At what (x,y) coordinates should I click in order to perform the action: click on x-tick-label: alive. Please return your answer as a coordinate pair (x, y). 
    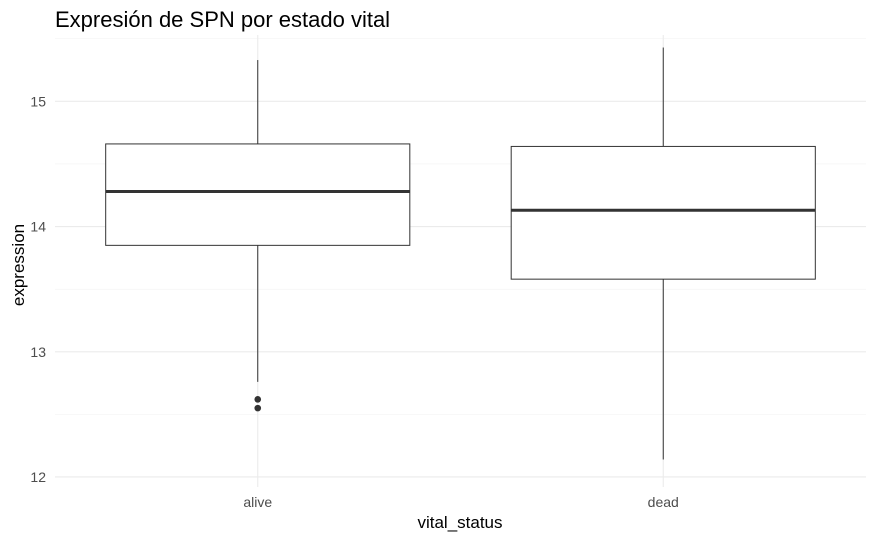
    Looking at the image, I should click on (257, 502).